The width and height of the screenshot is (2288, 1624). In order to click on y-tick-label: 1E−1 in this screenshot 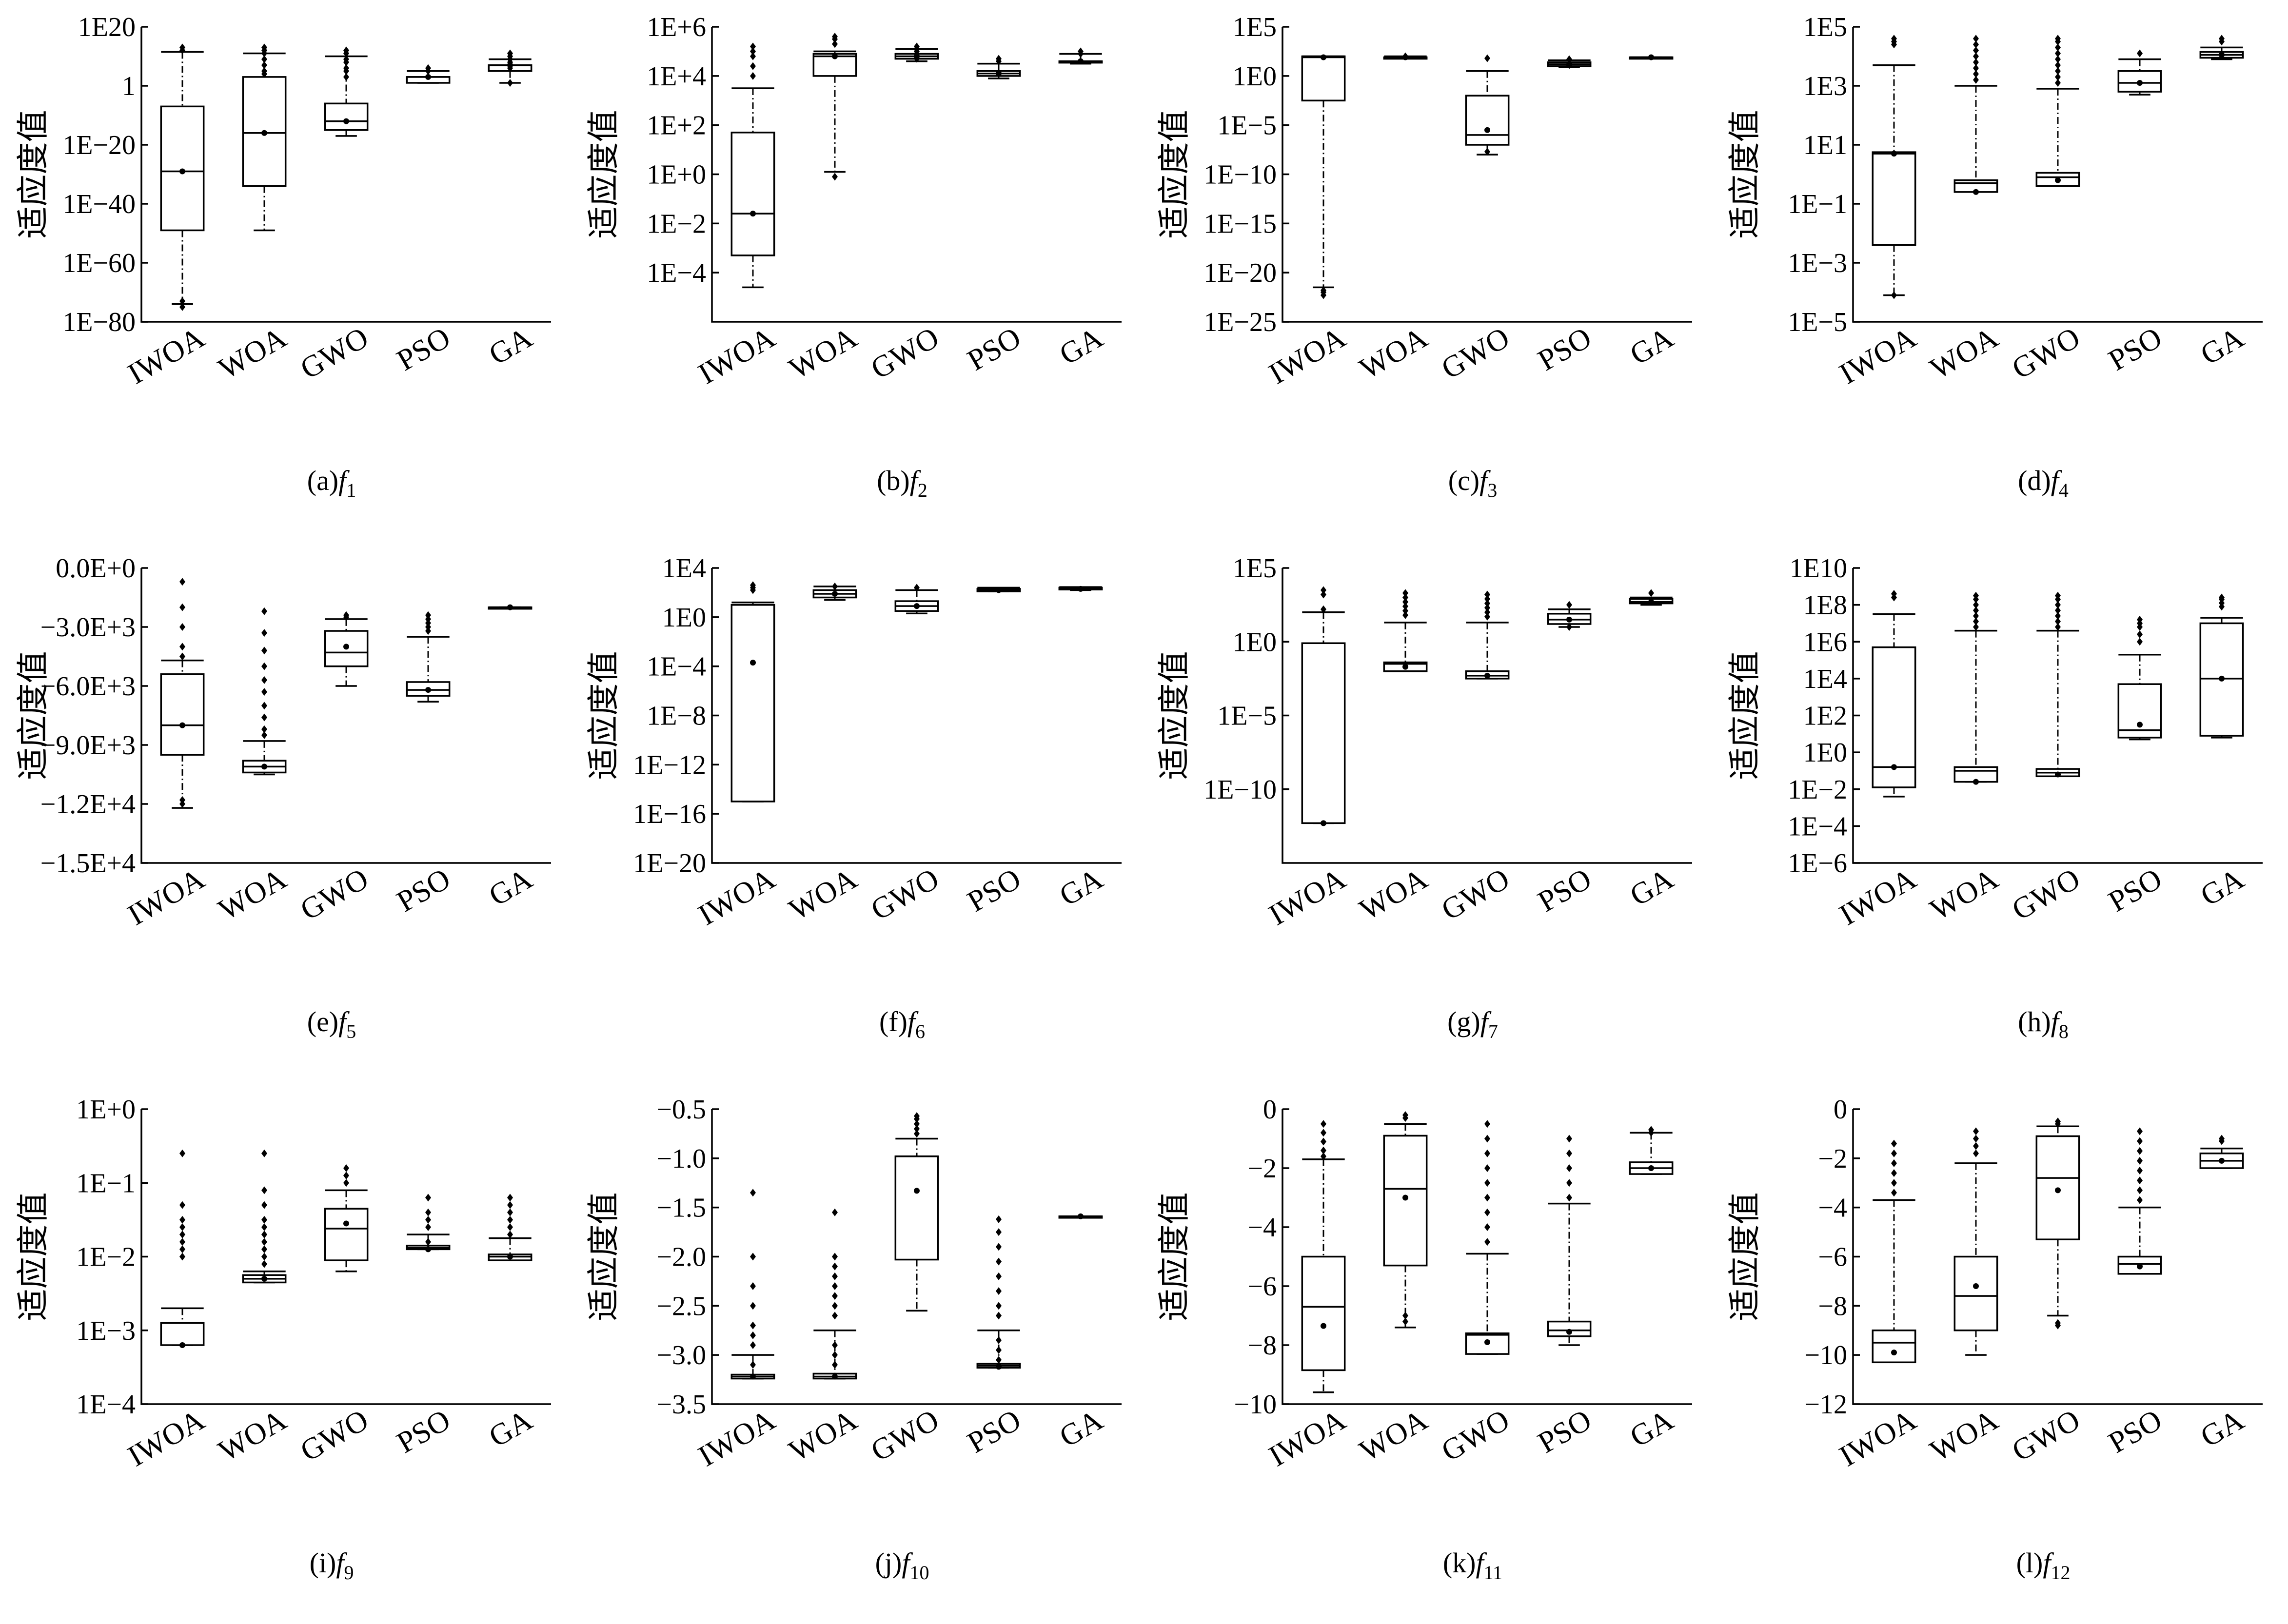, I will do `click(106, 1183)`.